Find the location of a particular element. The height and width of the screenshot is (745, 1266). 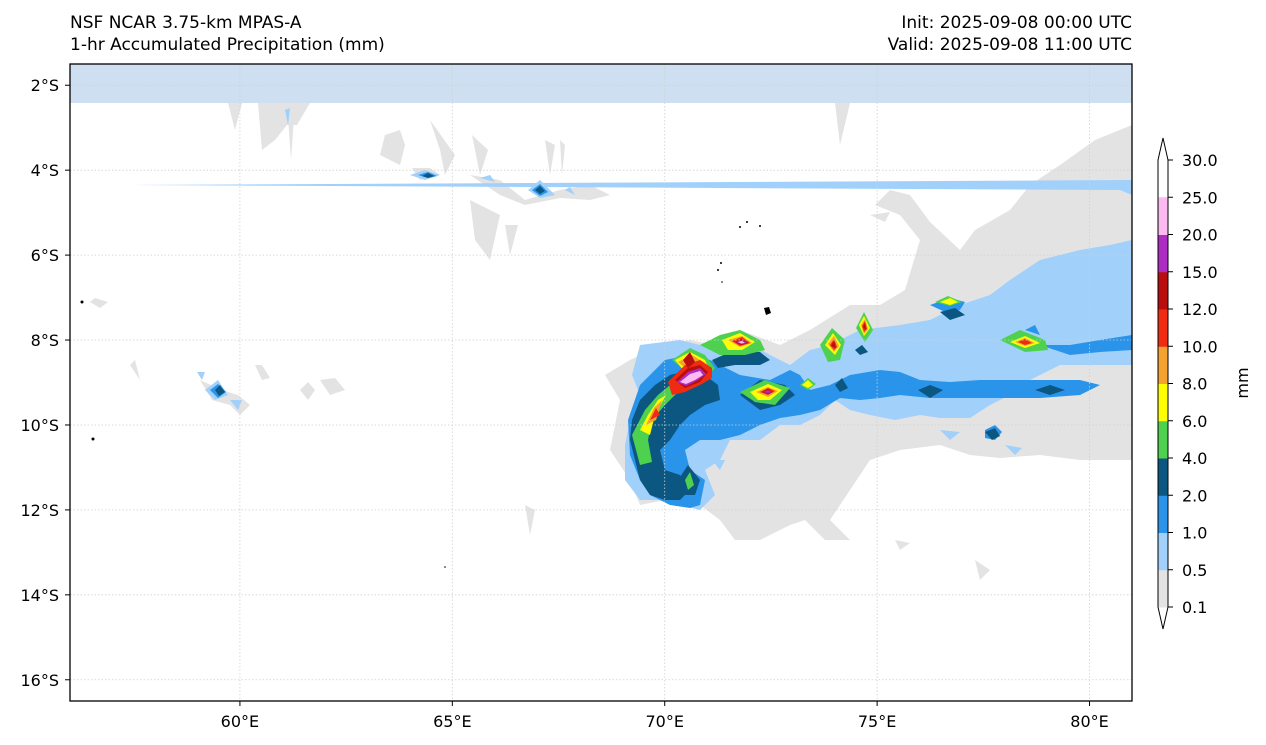

x-tick-label: 80°E is located at coordinates (1089, 721).